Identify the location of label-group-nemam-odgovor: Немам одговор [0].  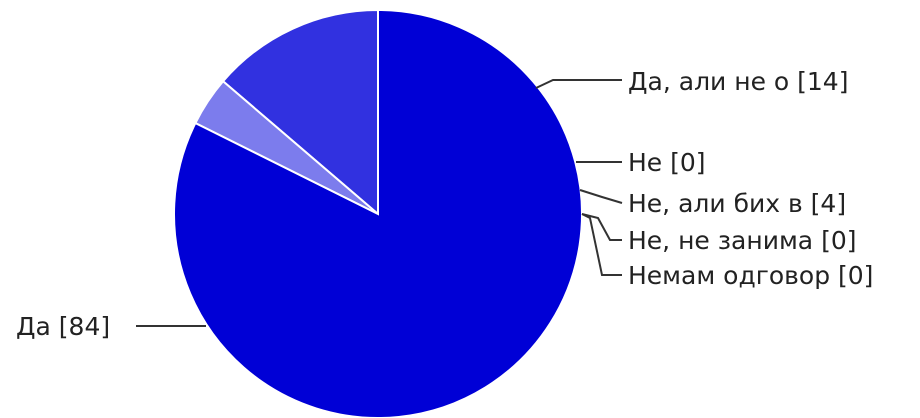
(727, 251).